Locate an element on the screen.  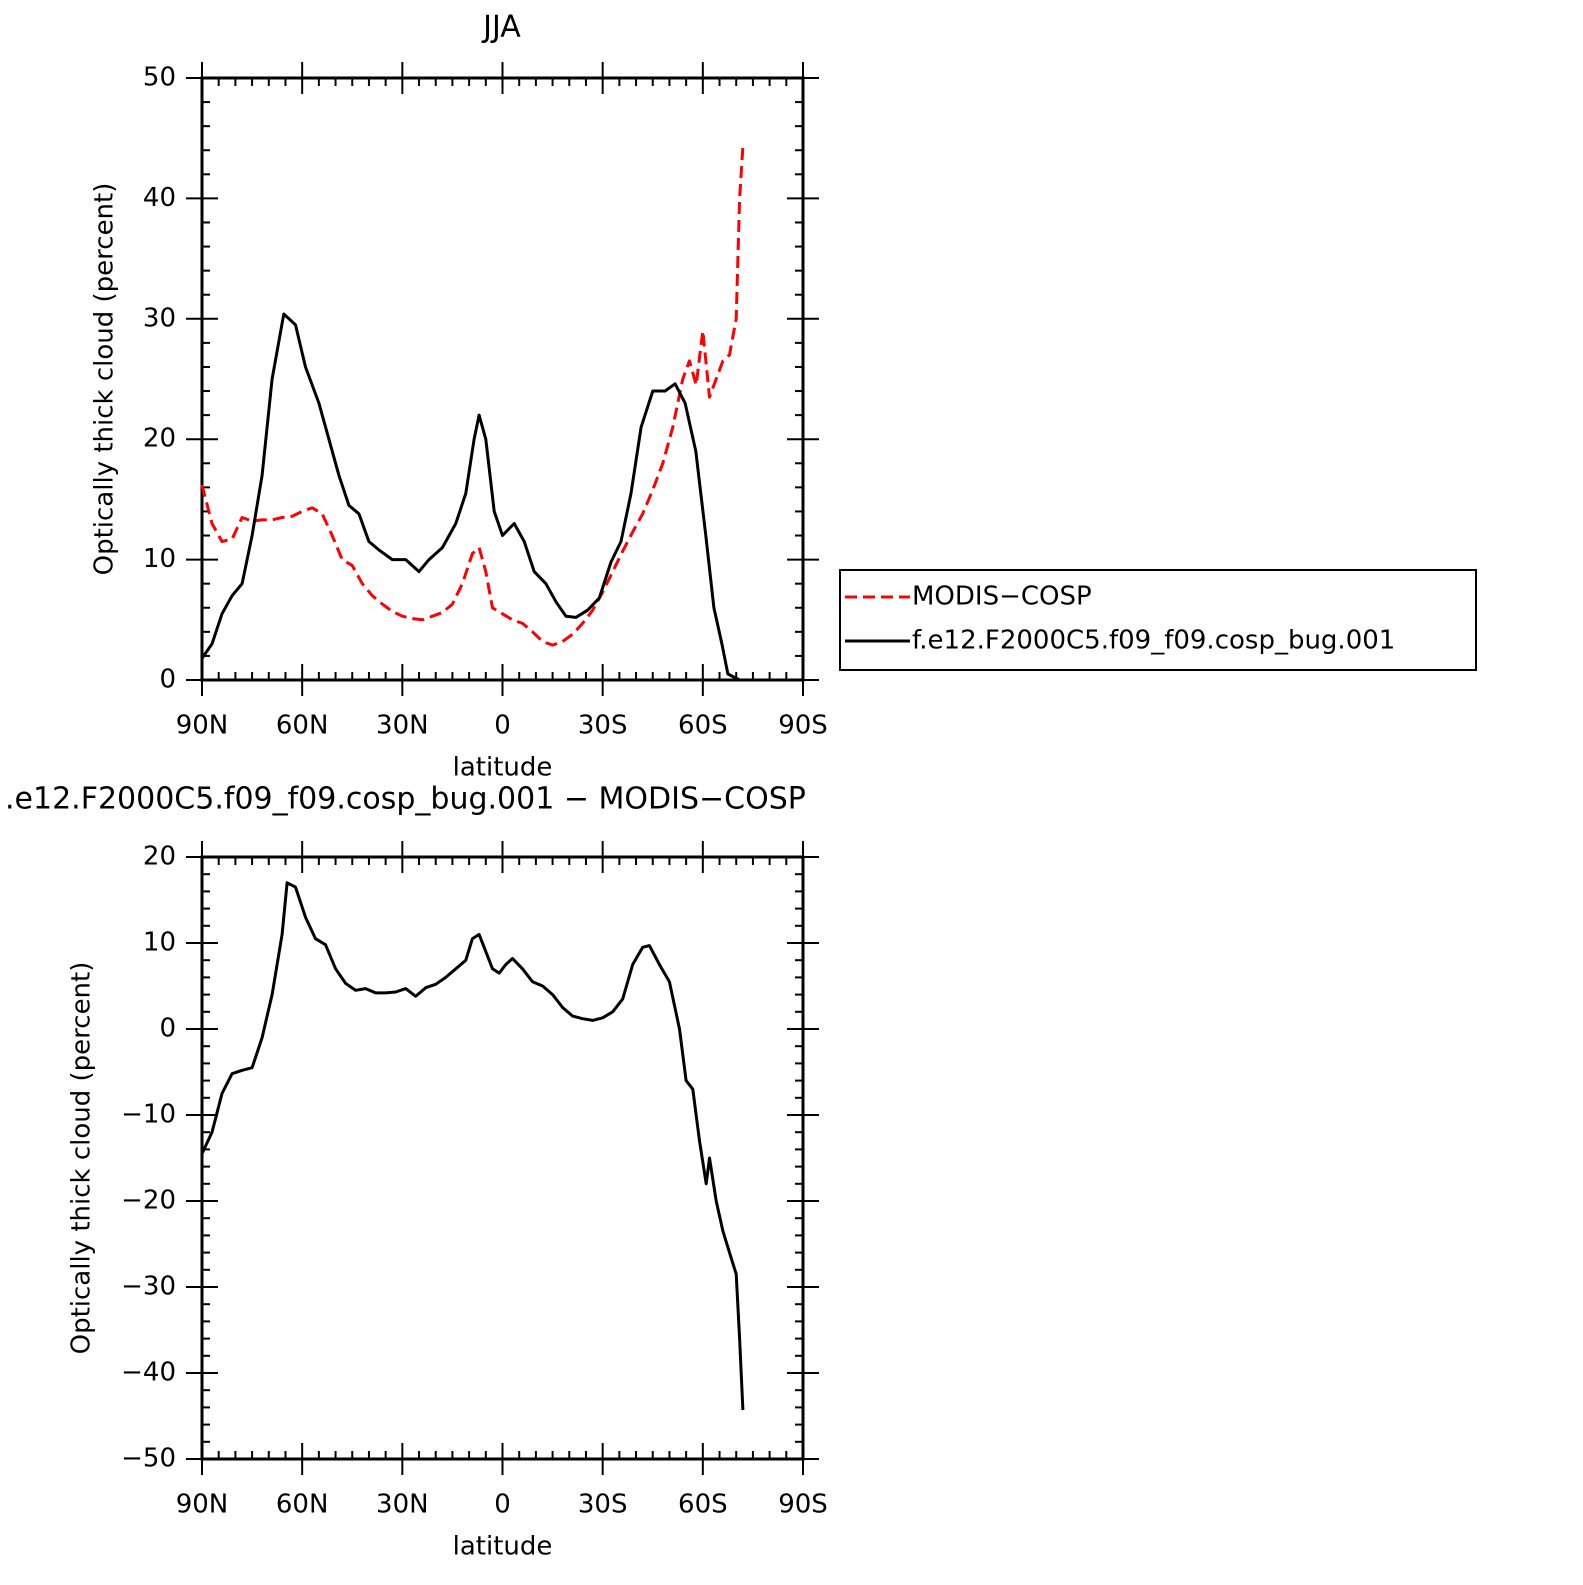
legend-box is located at coordinates (1158, 620).